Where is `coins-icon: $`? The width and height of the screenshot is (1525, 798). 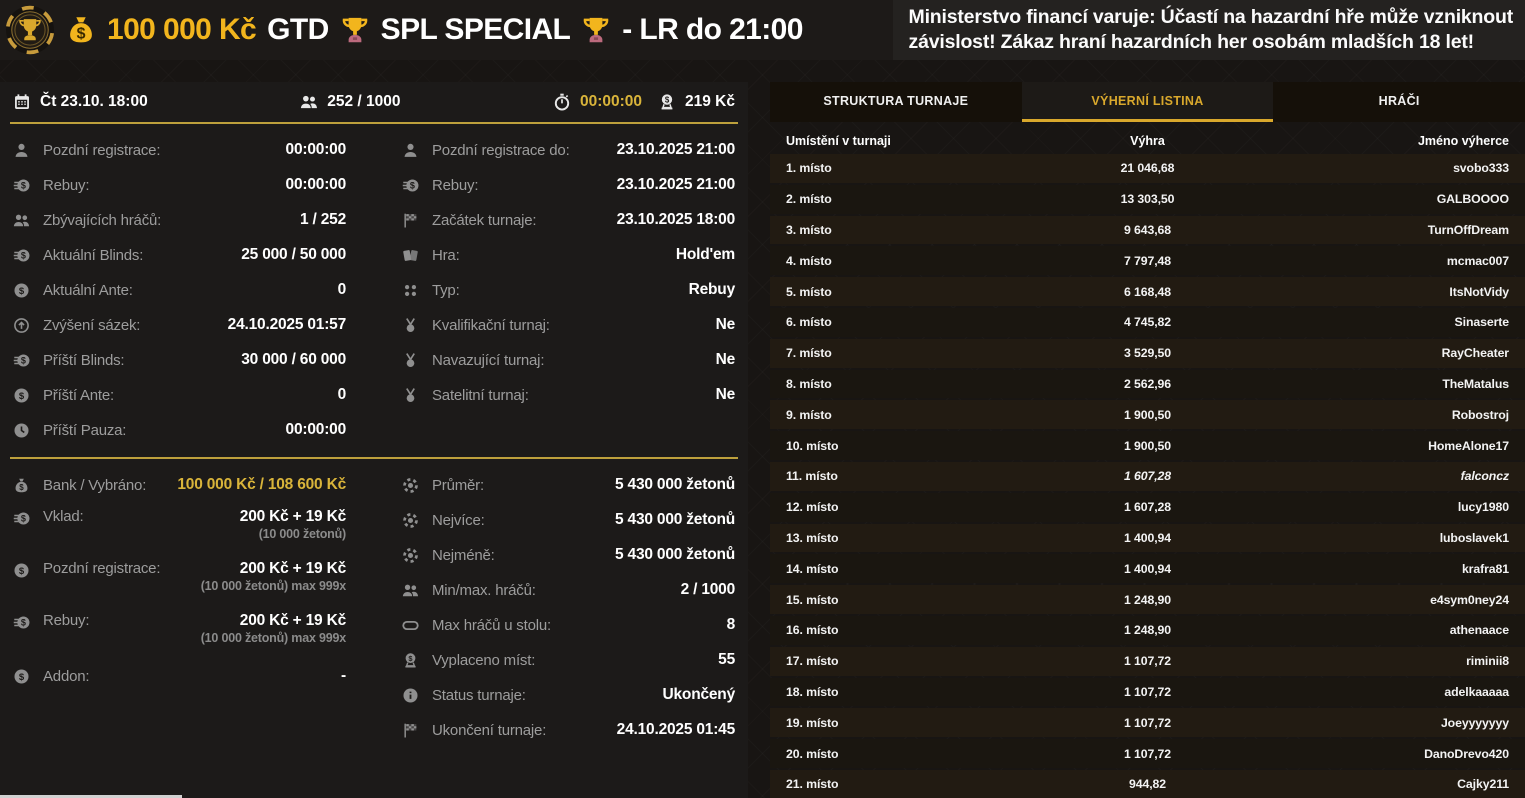 coins-icon: $ is located at coordinates (21, 360).